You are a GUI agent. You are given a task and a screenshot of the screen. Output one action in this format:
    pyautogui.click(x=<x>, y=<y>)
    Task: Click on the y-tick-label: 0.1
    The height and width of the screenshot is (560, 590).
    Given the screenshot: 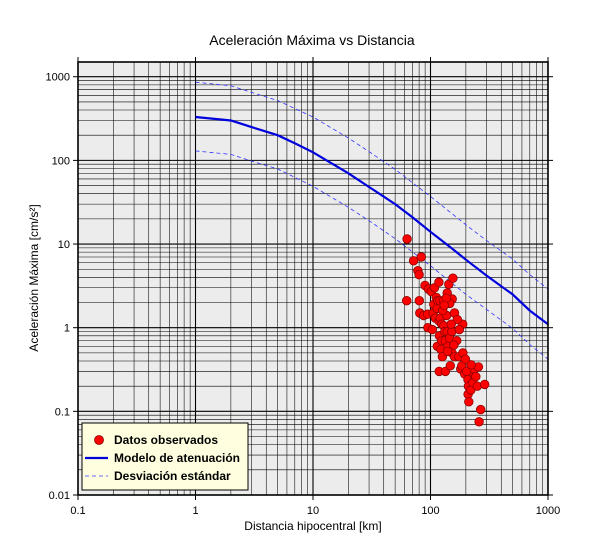 What is the action you would take?
    pyautogui.click(x=62, y=412)
    